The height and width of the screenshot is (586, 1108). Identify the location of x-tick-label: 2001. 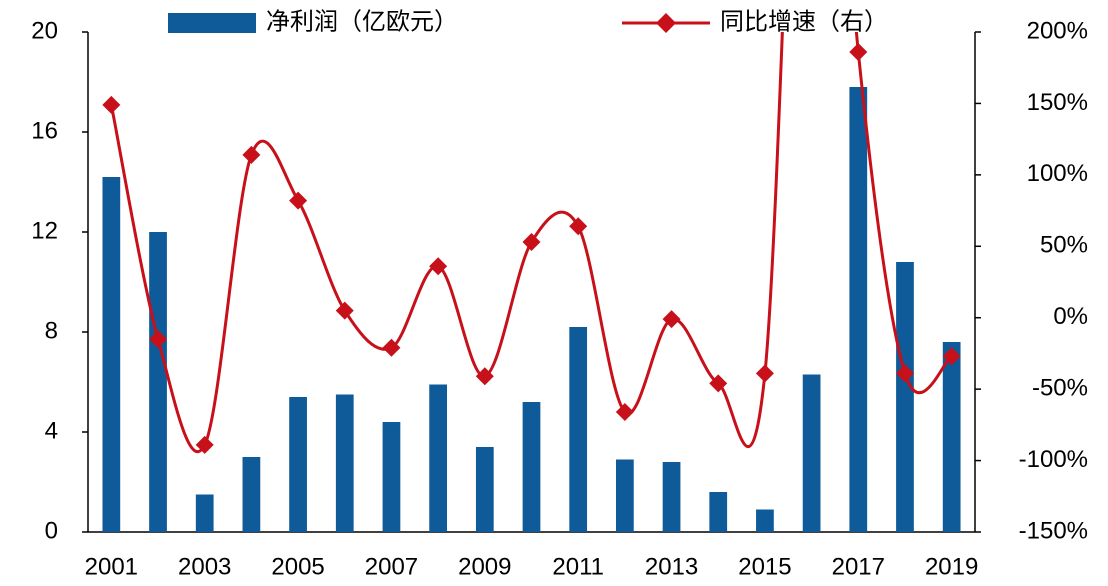
(111, 566).